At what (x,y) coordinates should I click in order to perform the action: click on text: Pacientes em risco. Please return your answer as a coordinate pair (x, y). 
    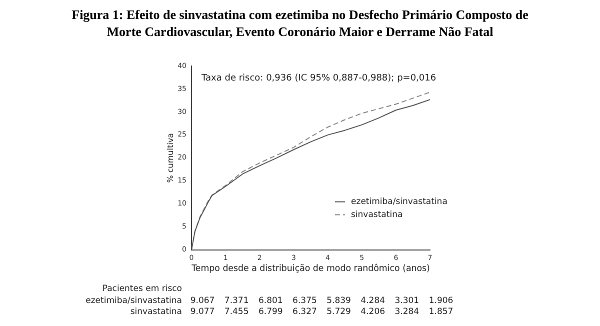
    Looking at the image, I should click on (142, 289).